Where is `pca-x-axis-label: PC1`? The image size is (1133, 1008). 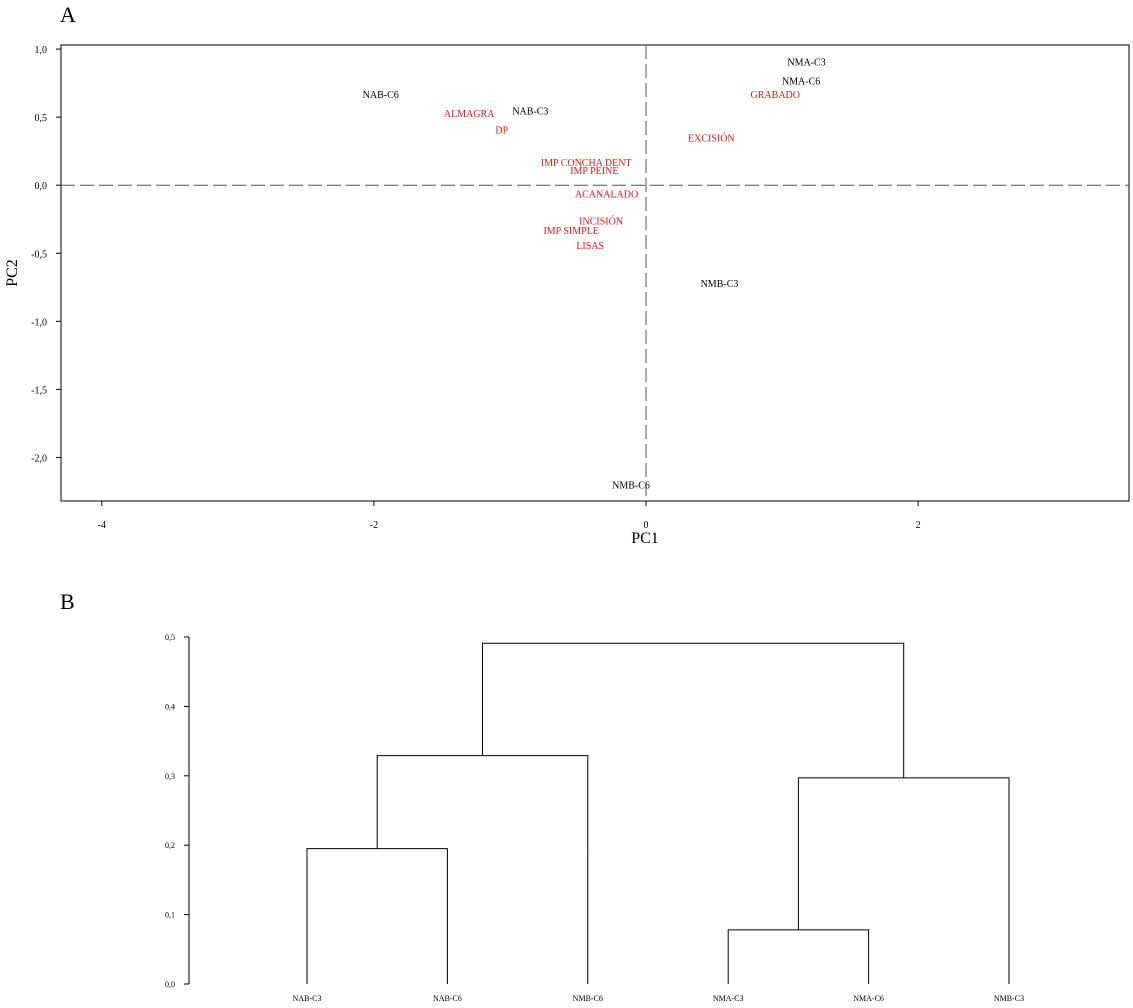
pca-x-axis-label: PC1 is located at coordinates (645, 538).